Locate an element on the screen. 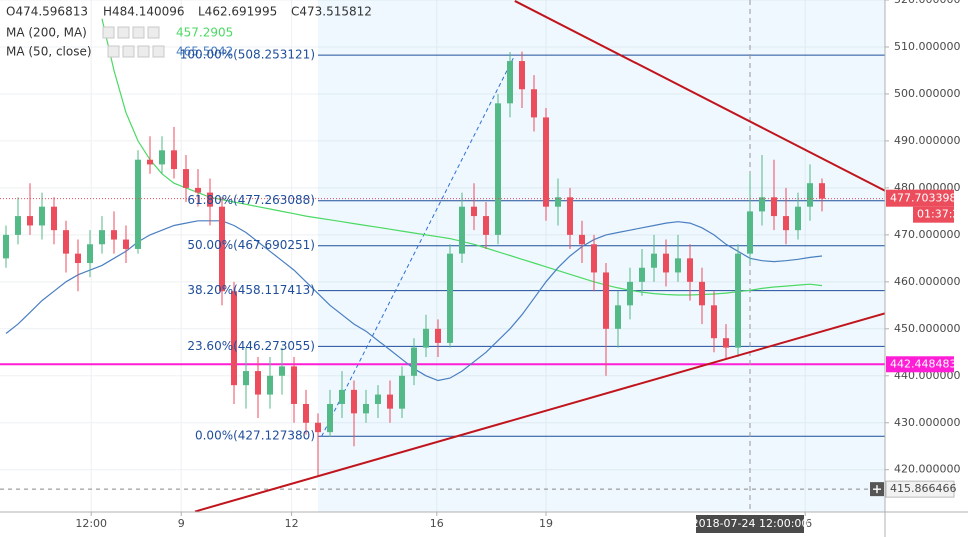  y-tick-label: 420.000000 is located at coordinates (927, 469).